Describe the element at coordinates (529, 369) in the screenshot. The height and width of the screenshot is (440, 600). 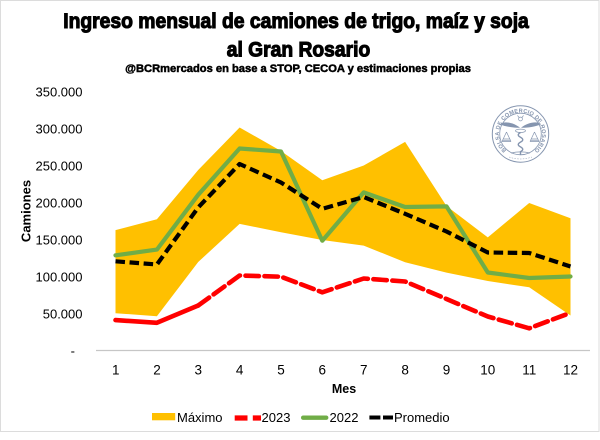
I see `svg-text: 11` at that location.